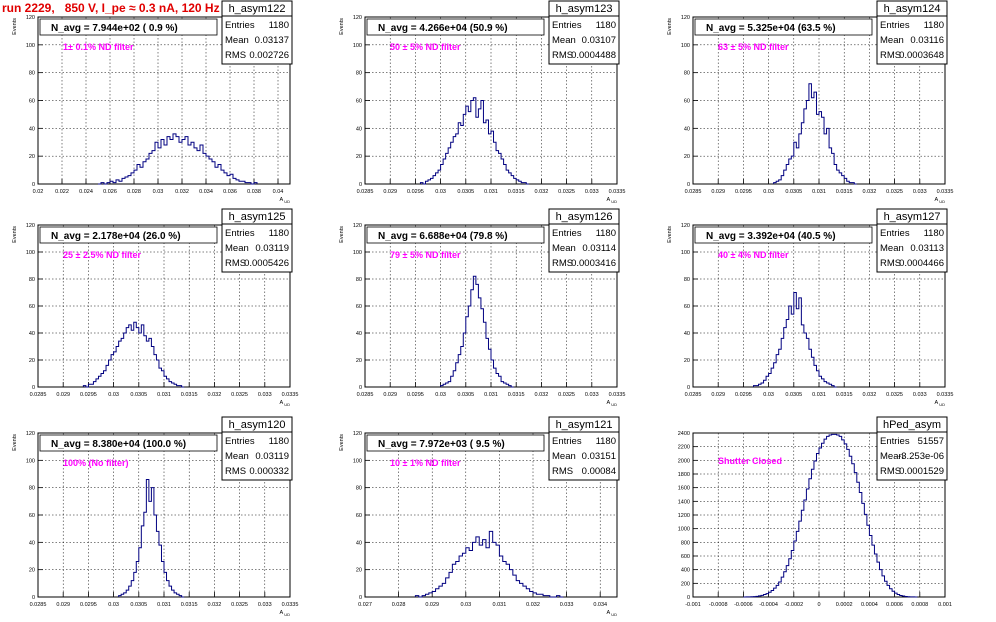 Image resolution: width=996 pixels, height=622 pixels. What do you see at coordinates (743, 605) in the screenshot?
I see `x-tick-label: -0.0006` at bounding box center [743, 605].